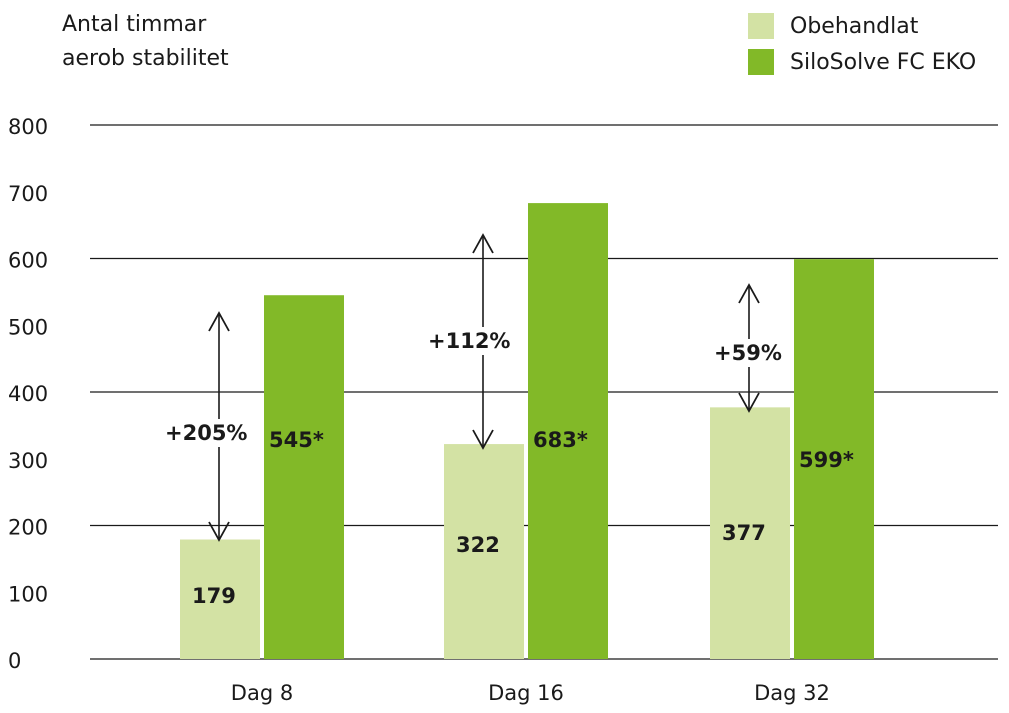 Image resolution: width=1009 pixels, height=713 pixels. I want to click on data-label-obehandlat-2: 322, so click(478, 545).